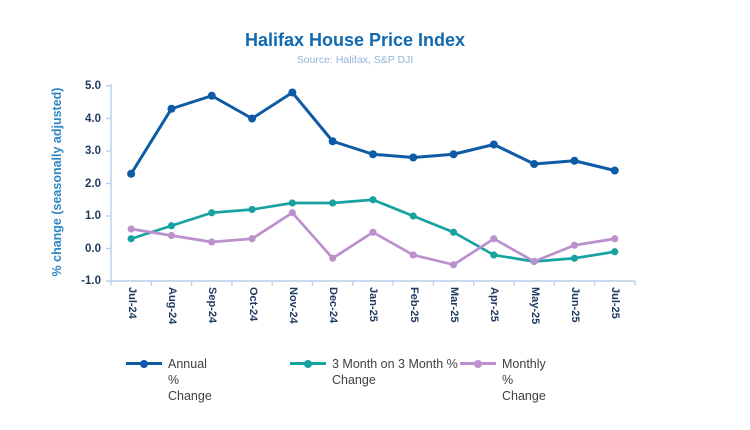 The image size is (750, 430). Describe the element at coordinates (333, 305) in the screenshot. I see `x-tick-label: Dec-24` at that location.